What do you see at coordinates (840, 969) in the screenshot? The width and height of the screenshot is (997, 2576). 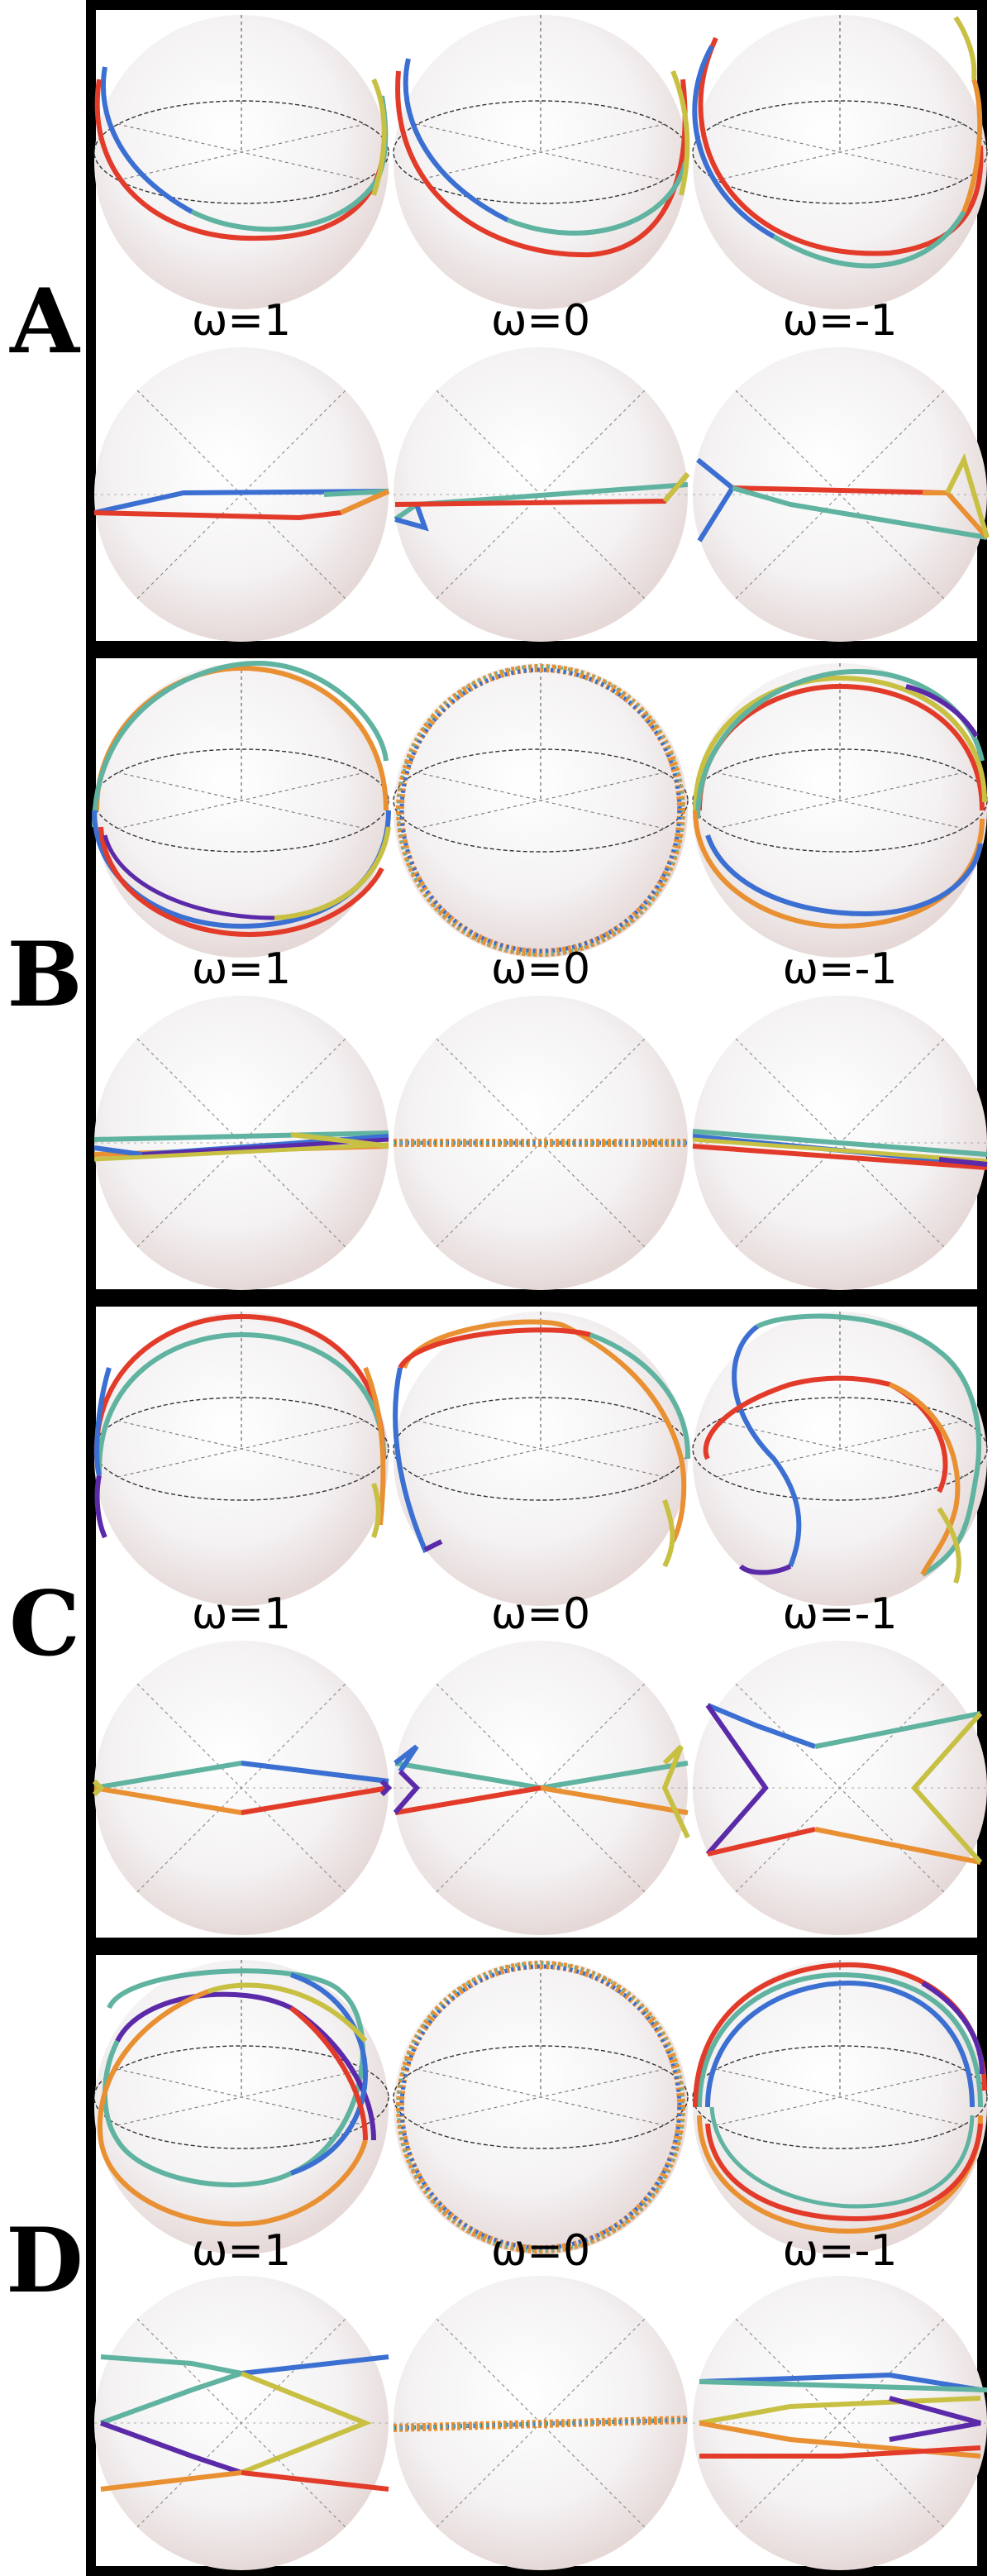 I see `omega-label-b-3: ω=-1` at bounding box center [840, 969].